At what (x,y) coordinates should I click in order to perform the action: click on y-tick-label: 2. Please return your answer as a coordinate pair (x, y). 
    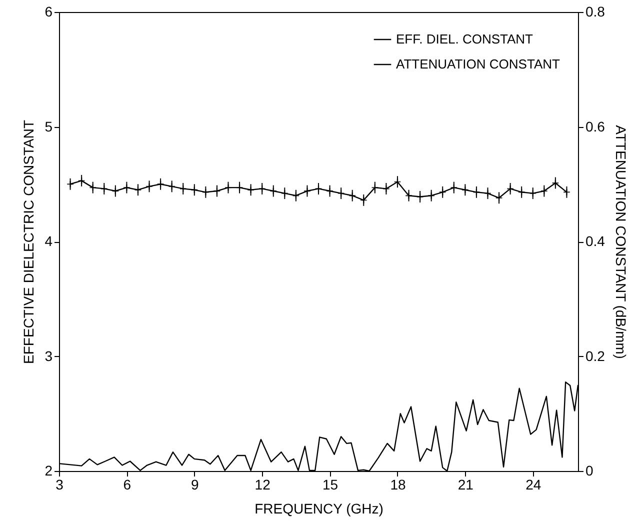
    Looking at the image, I should click on (48, 470).